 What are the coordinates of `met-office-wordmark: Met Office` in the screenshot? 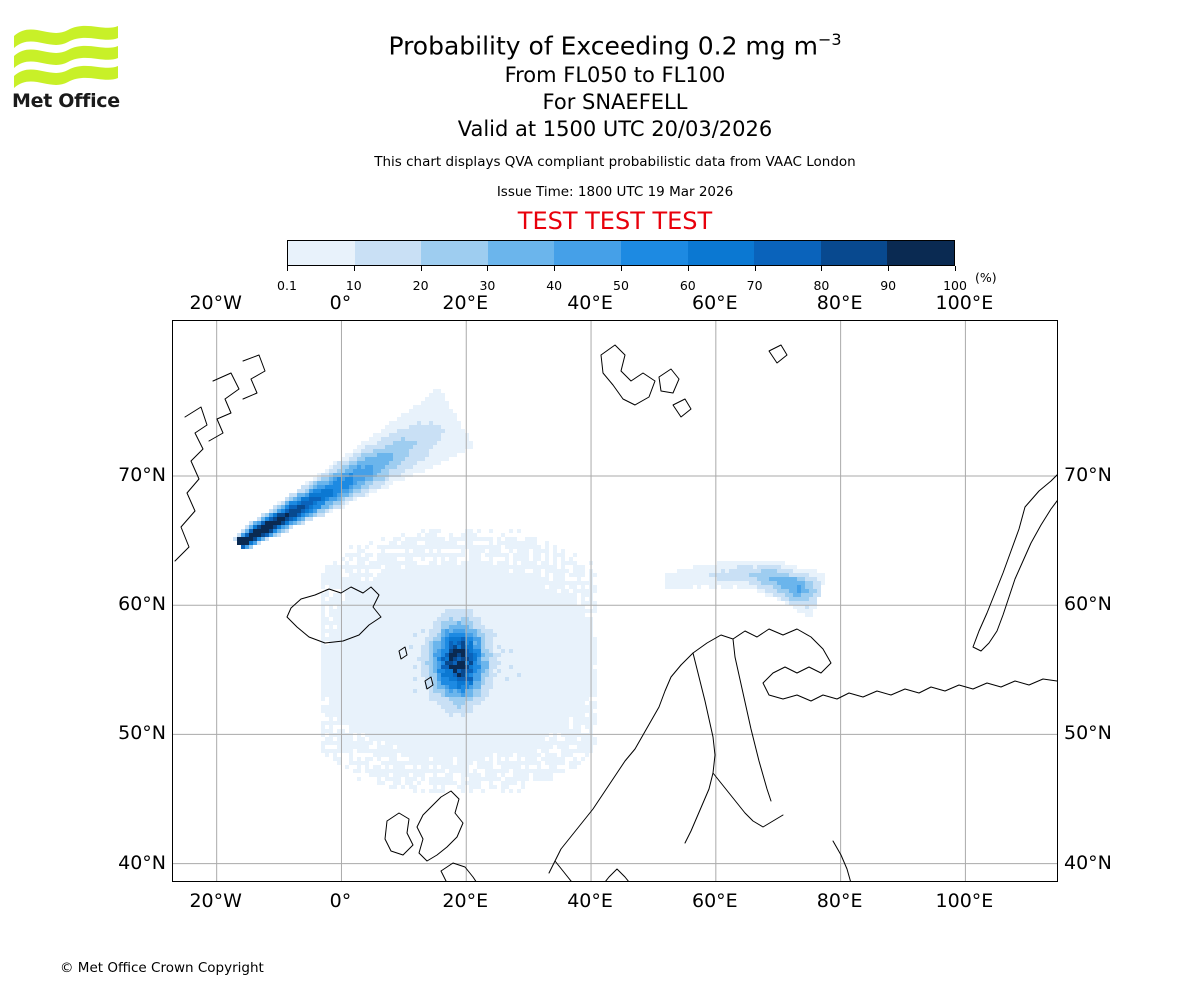 It's located at (66, 101).